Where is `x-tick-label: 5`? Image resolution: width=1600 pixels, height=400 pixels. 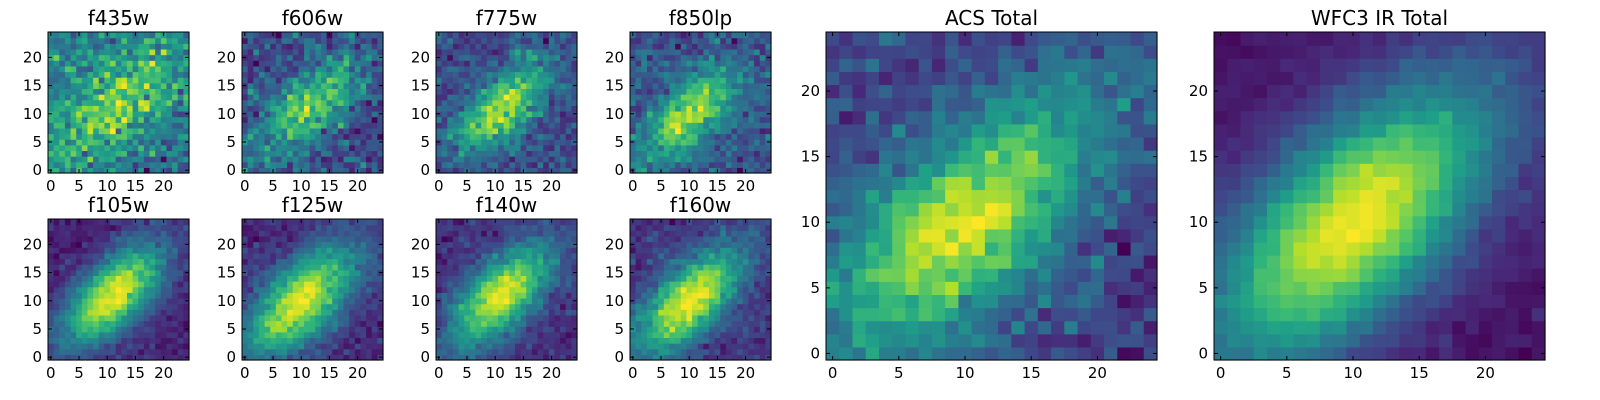
x-tick-label: 5 is located at coordinates (467, 186).